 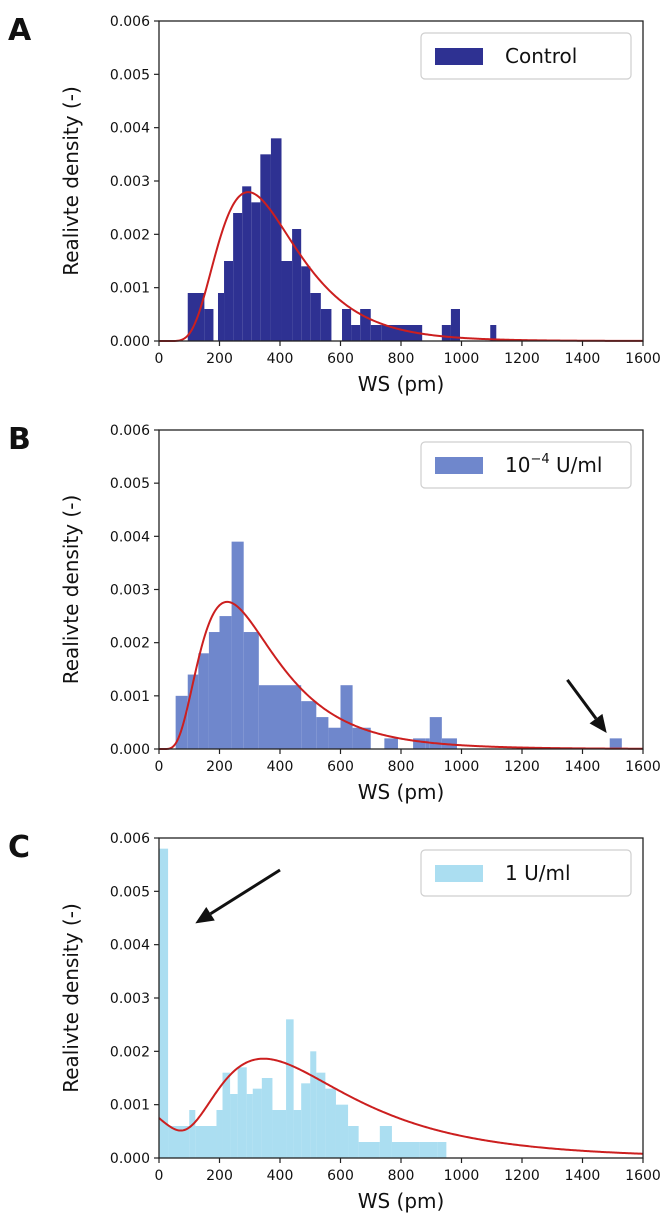 I want to click on arrow-head, so click(x=598, y=723).